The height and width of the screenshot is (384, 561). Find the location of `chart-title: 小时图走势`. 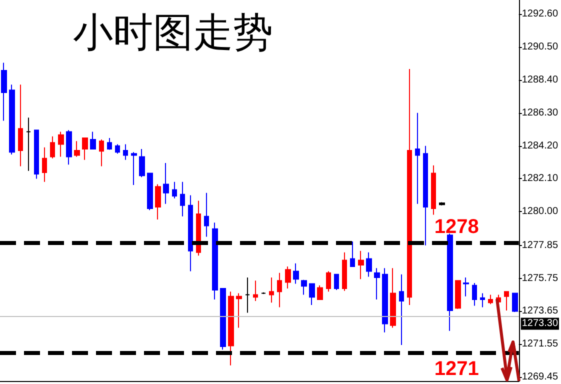

chart-title: 小时图走势 is located at coordinates (173, 33).